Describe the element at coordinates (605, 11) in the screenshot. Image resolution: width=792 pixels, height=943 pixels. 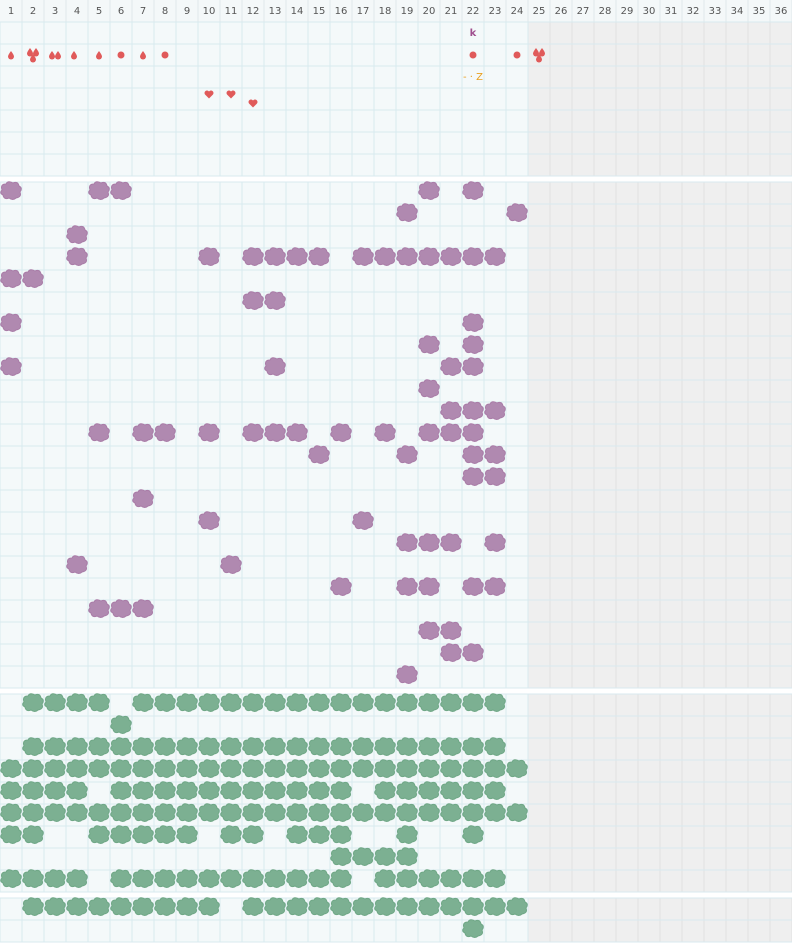
I see `column-label: 28` at that location.